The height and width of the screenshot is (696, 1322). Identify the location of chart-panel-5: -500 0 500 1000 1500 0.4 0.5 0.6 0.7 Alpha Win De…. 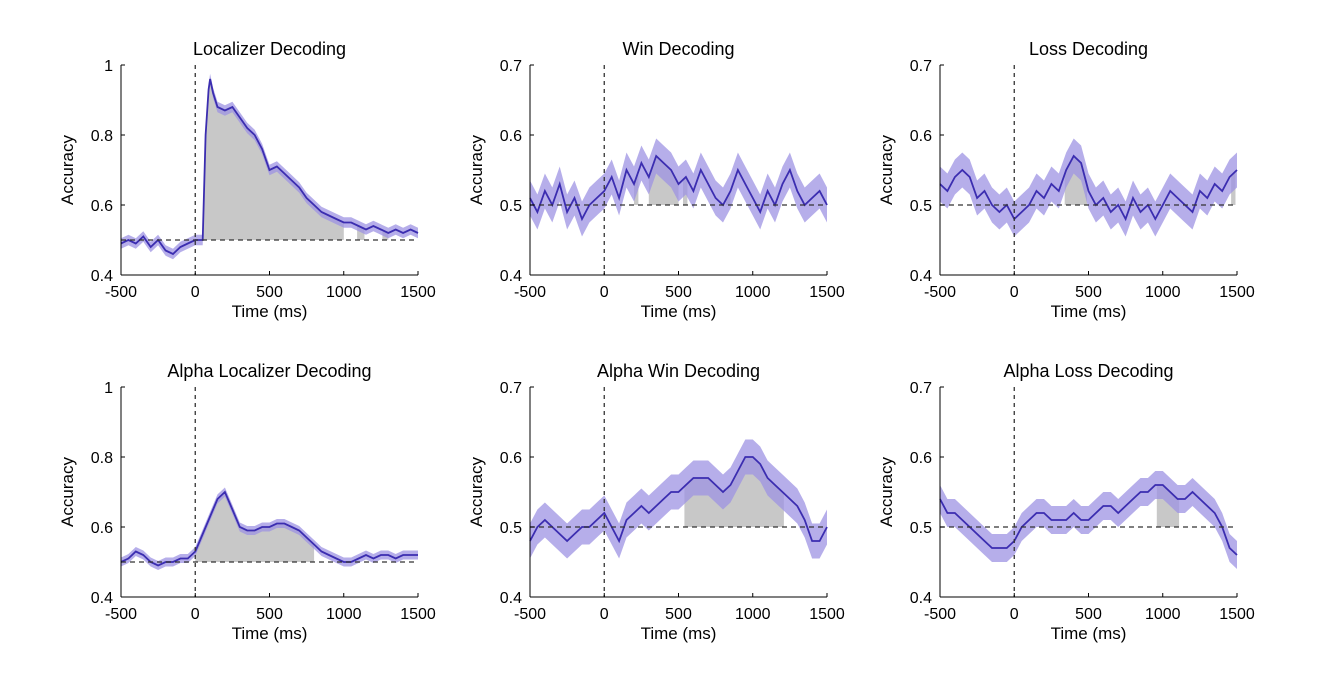
(656, 502).